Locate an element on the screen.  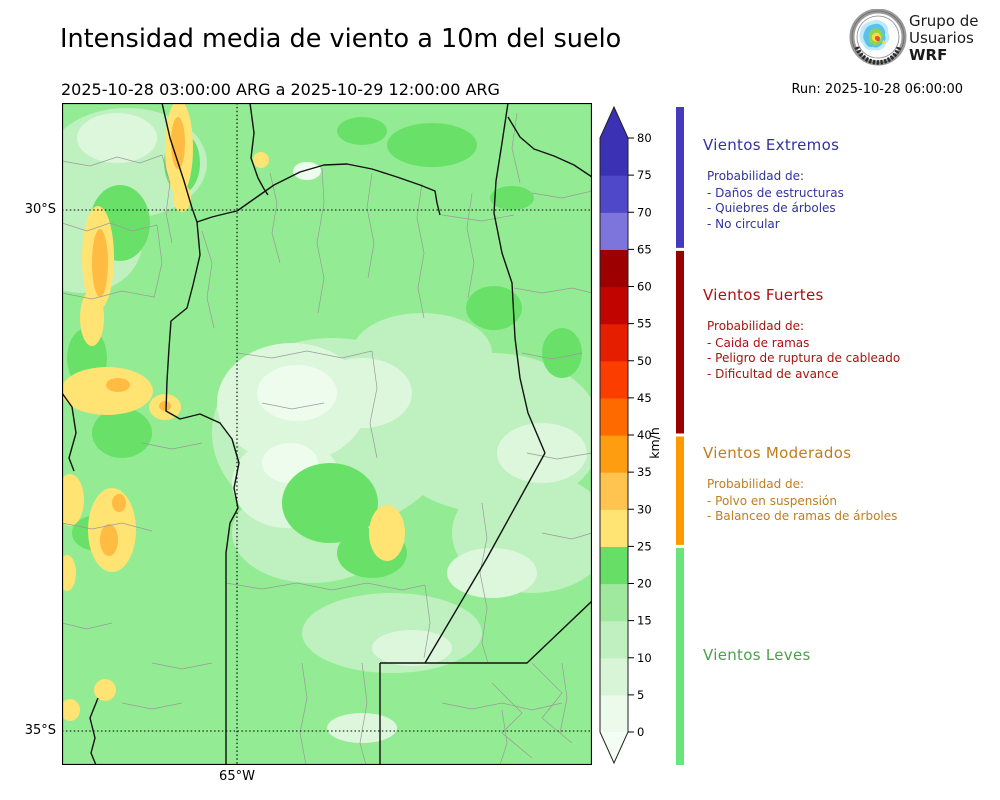
probability-item: - Daños de estructuras is located at coordinates (775, 193).